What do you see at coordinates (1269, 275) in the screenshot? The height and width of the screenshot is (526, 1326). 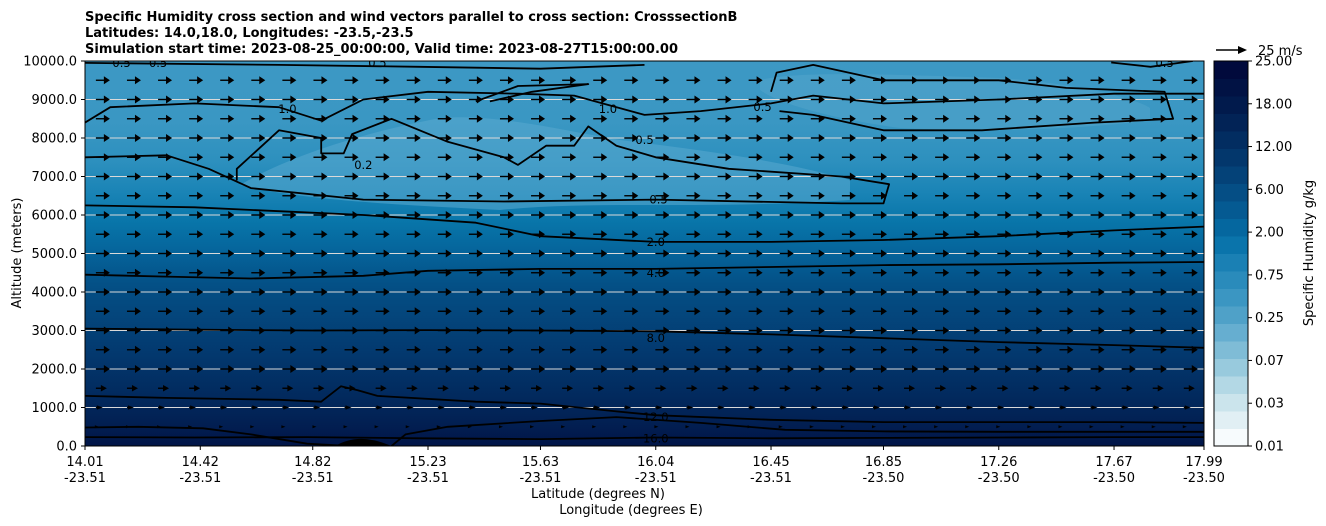 I see `colorbar-tick-label: 0.75` at bounding box center [1269, 275].